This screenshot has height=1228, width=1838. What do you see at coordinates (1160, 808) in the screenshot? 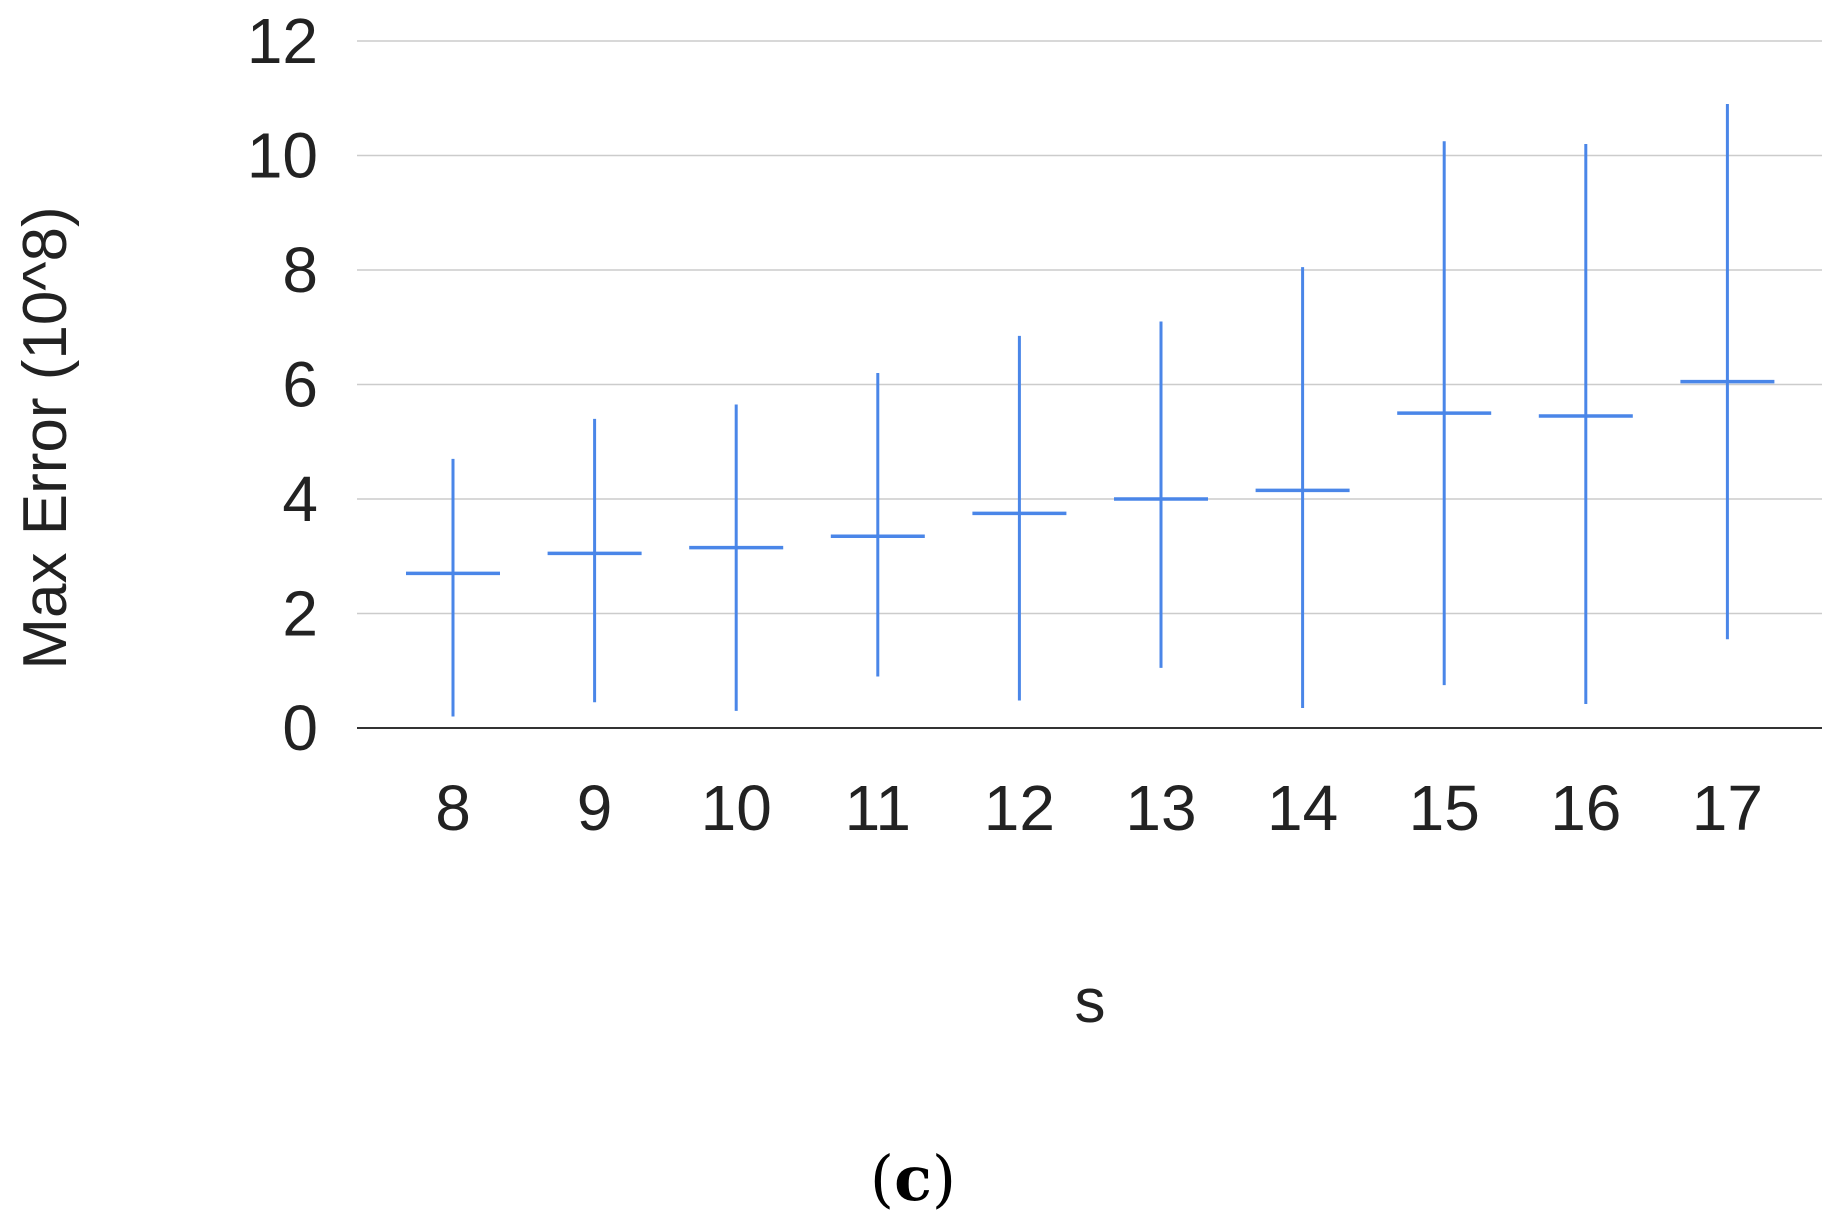
I see `x-tick-label: 13` at bounding box center [1160, 808].